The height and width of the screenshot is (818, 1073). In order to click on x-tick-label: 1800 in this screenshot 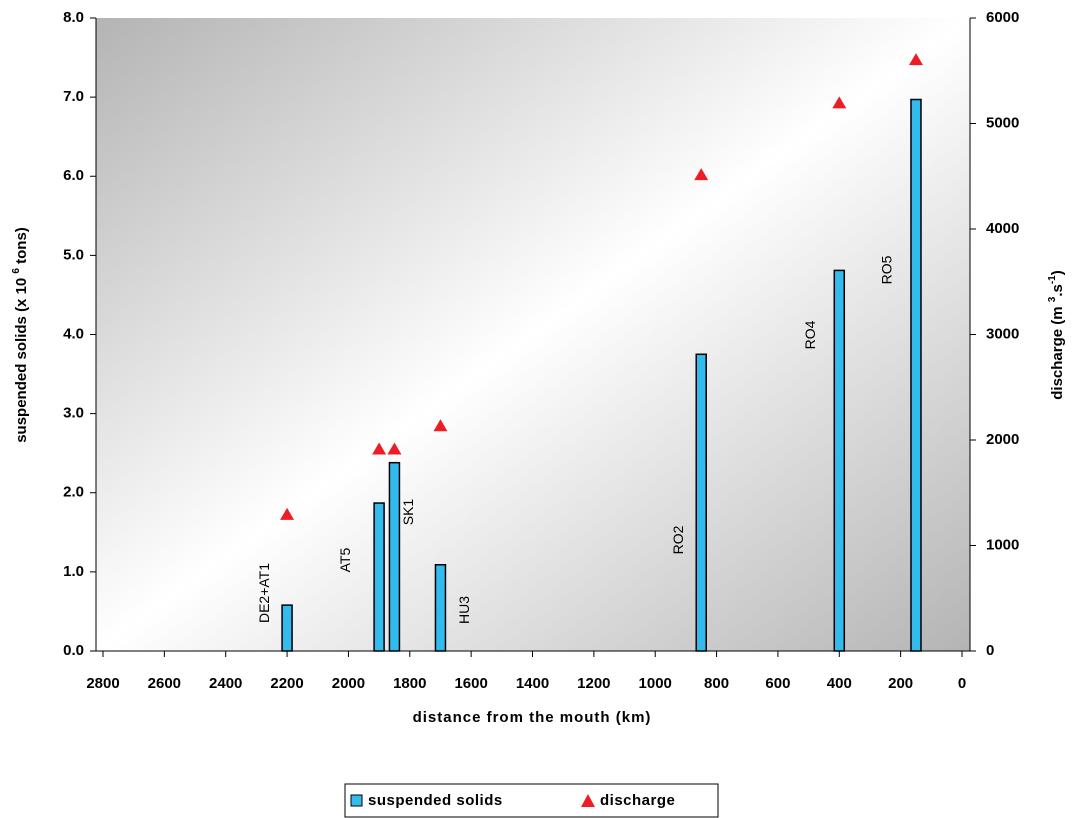, I will do `click(409, 683)`.